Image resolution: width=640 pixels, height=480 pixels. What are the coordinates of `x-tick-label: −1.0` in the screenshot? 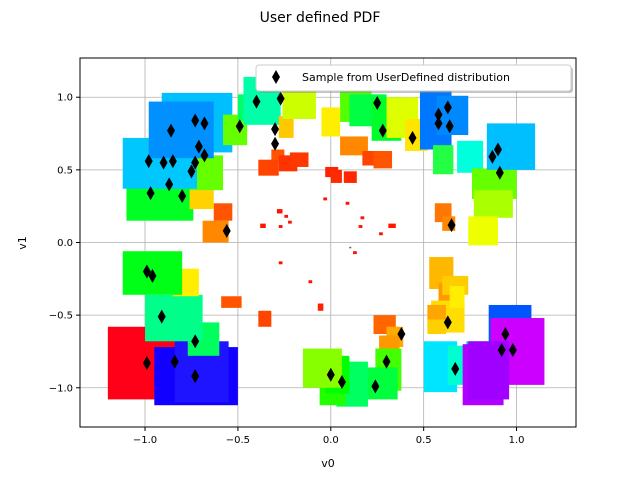 It's located at (145, 440).